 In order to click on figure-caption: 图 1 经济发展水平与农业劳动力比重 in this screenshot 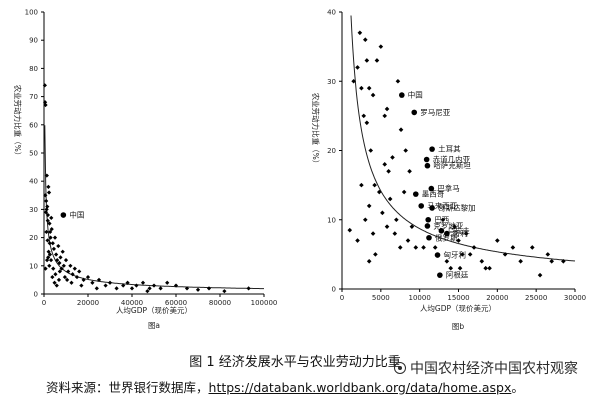, I will do `click(295, 362)`.